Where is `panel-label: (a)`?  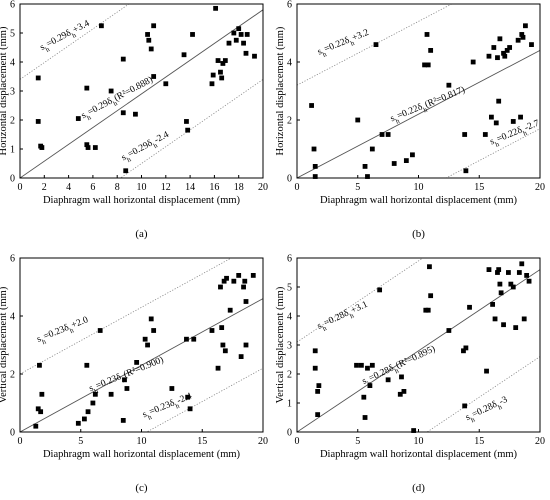
panel-label: (a) is located at coordinates (141, 234).